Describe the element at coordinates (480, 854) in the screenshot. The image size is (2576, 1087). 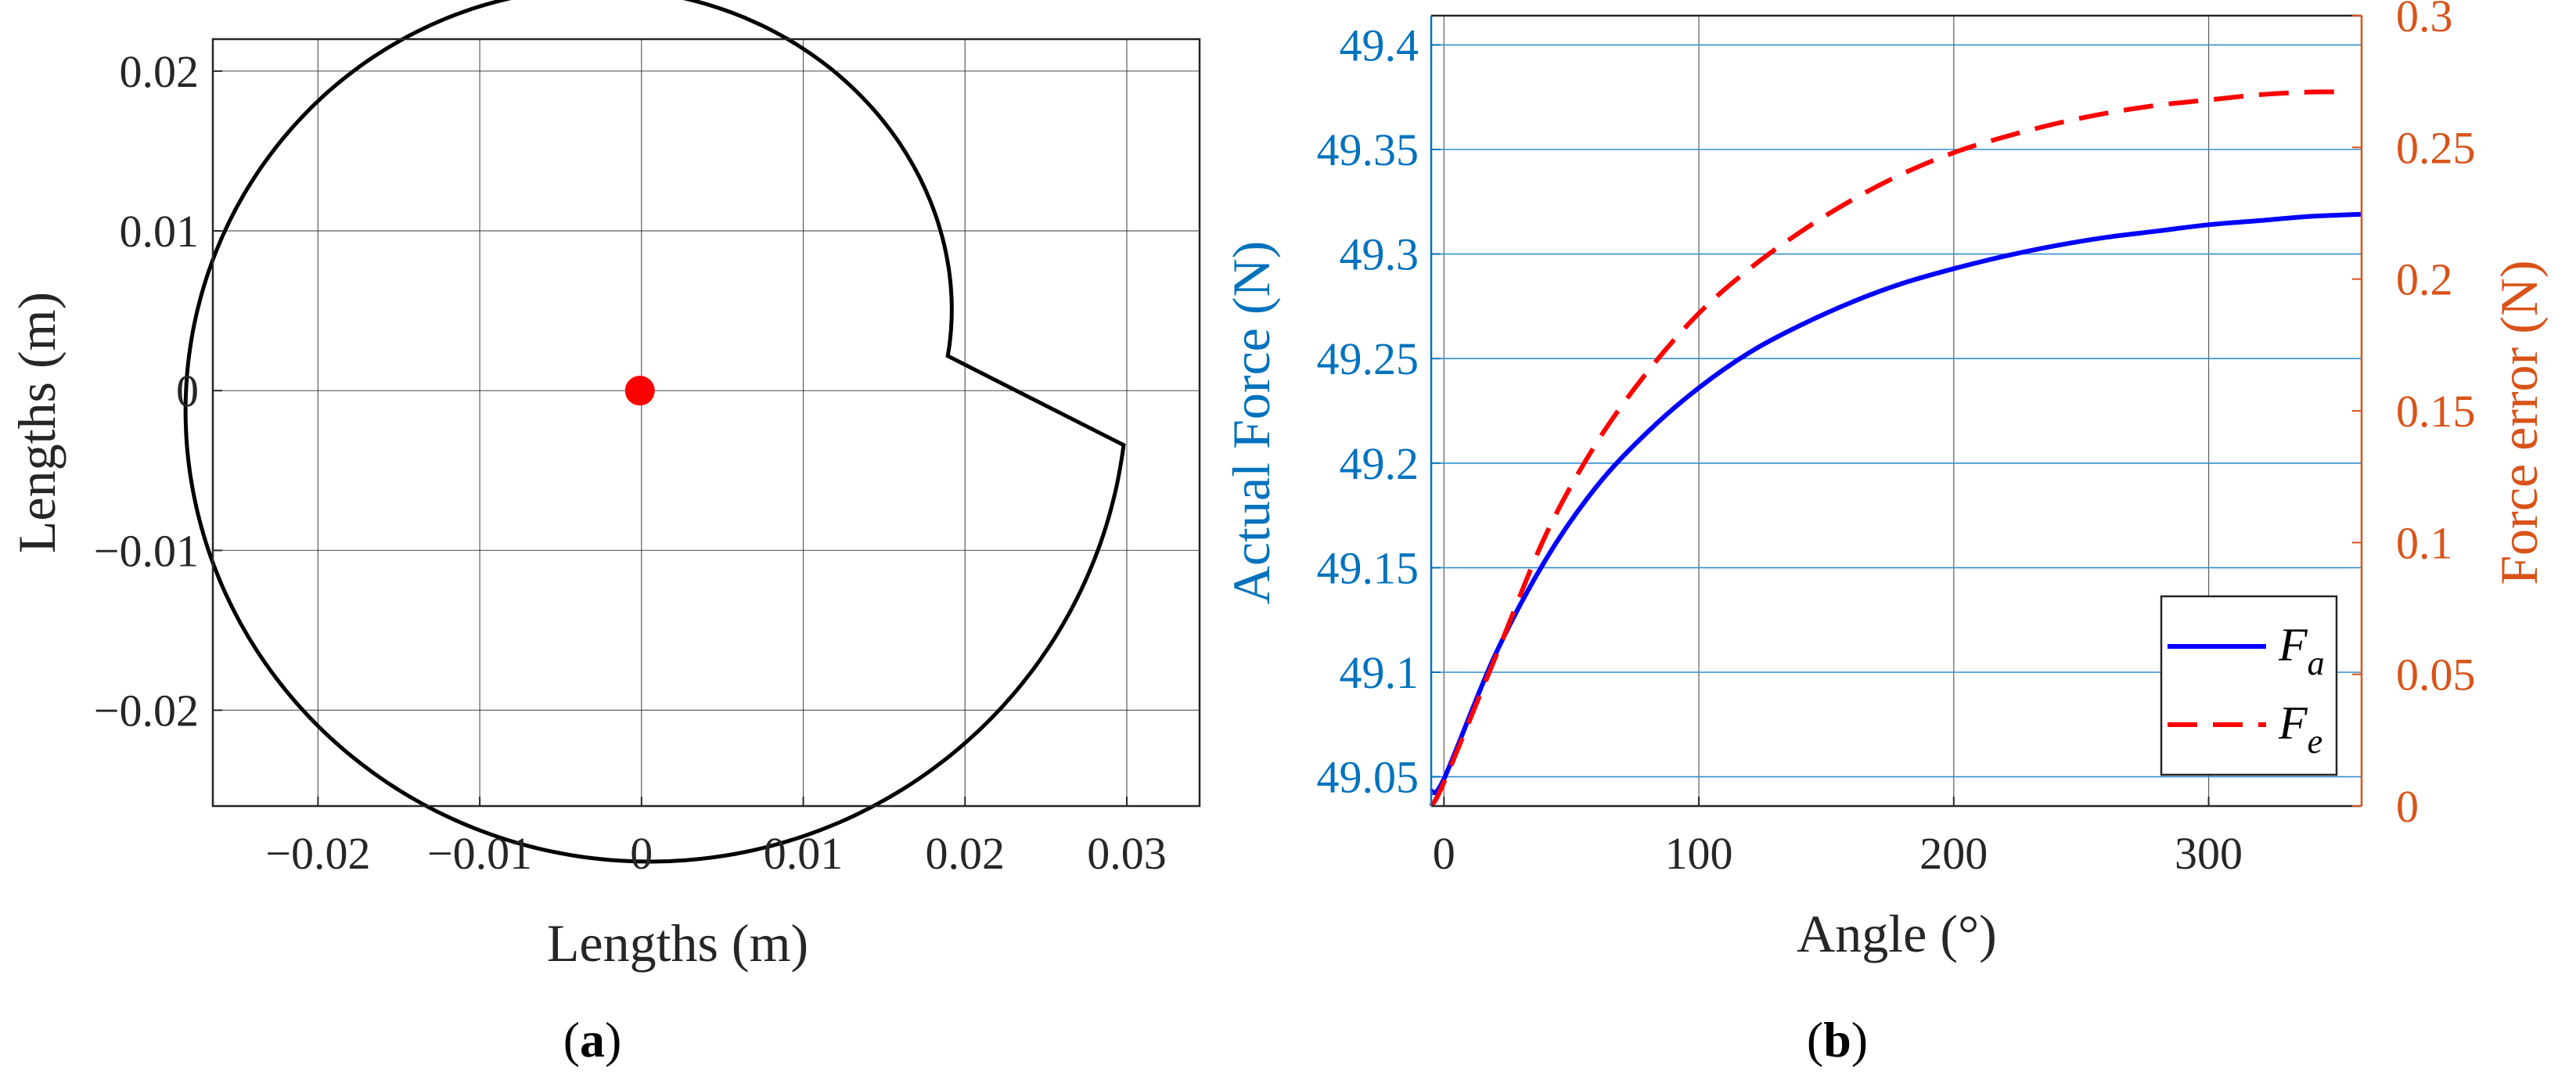
I see `a-xtick-label: −0.01` at that location.